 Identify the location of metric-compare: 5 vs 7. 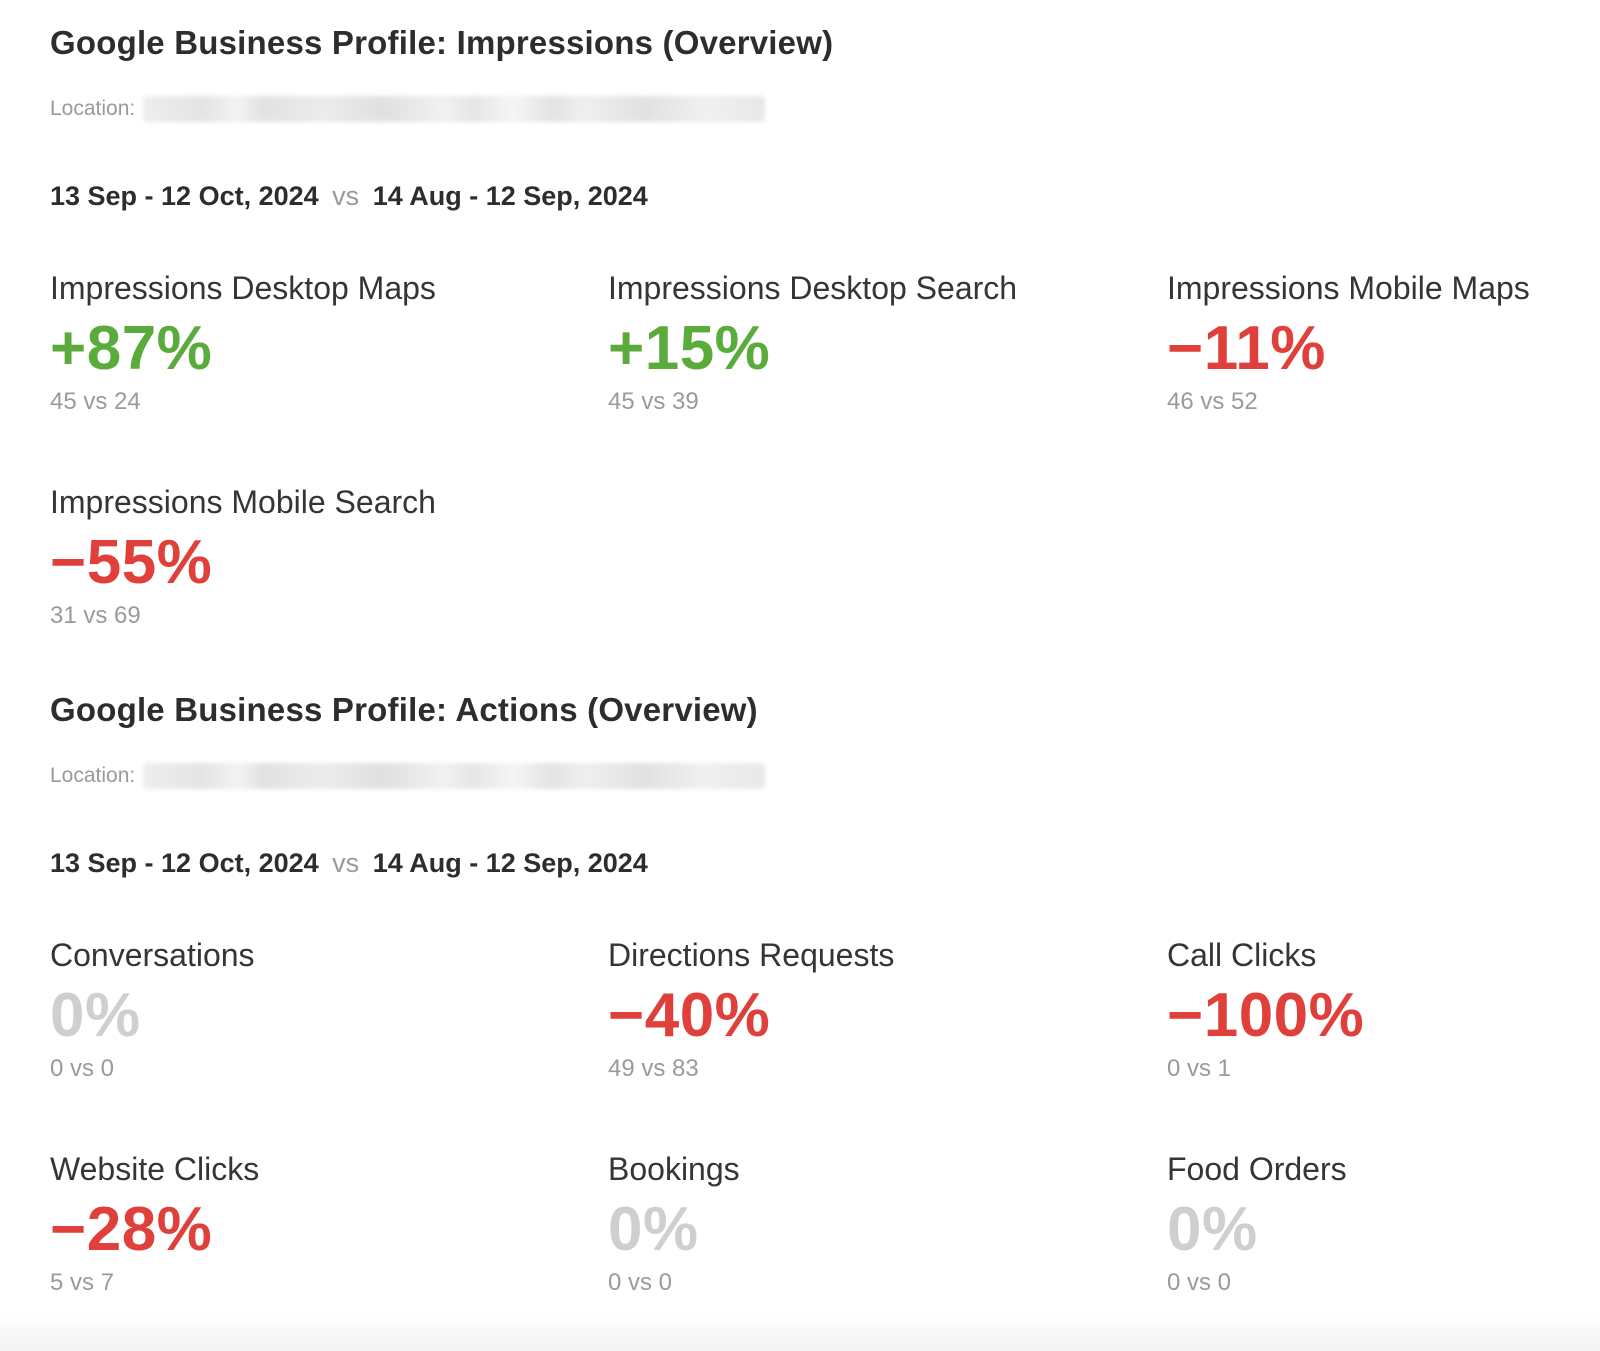
(82, 1282).